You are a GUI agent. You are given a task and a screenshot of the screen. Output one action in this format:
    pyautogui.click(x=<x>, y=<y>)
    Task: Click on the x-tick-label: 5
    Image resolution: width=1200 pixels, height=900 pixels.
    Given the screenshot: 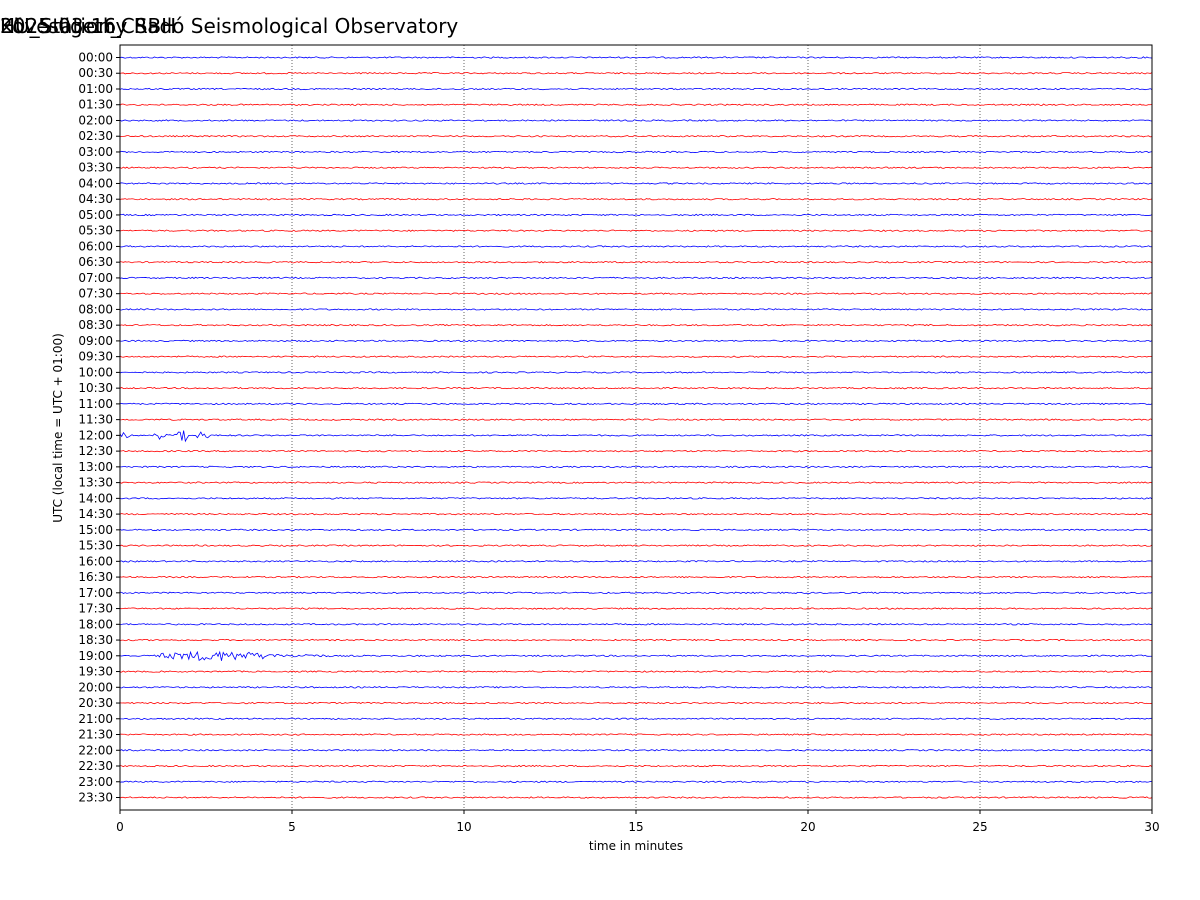 What is the action you would take?
    pyautogui.click(x=292, y=827)
    